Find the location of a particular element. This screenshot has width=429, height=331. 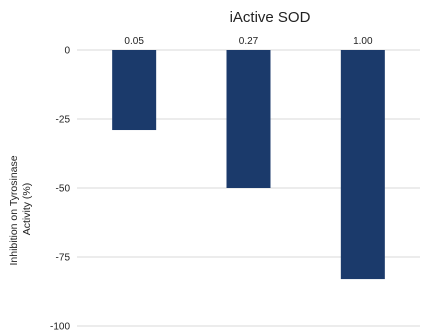

category-label: 0.05 is located at coordinates (134, 41).